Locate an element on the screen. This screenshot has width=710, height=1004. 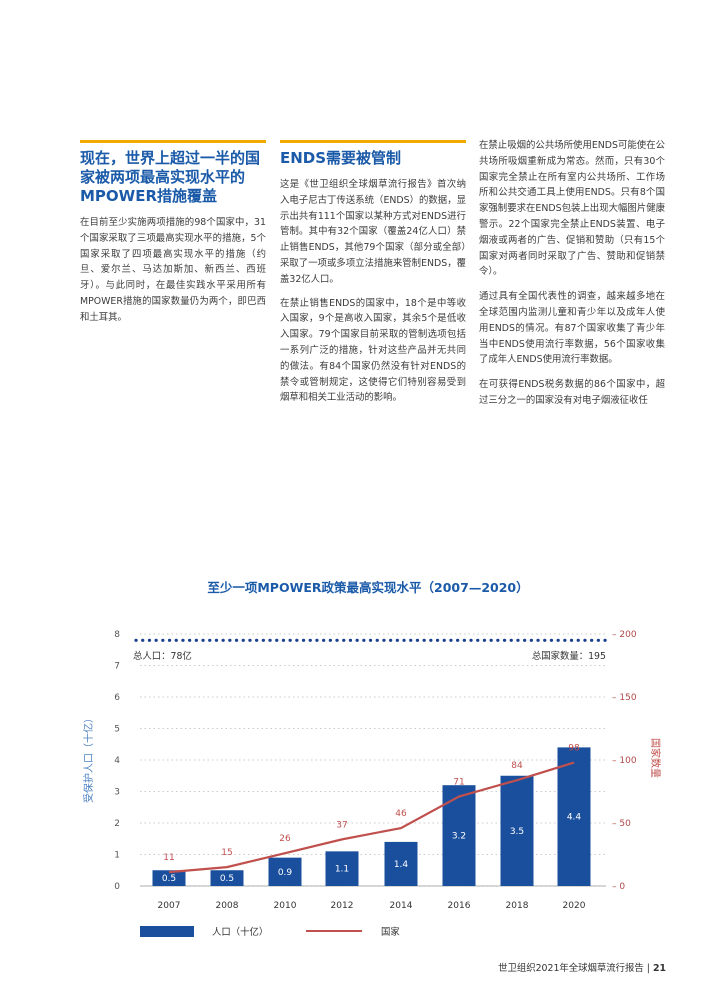
section-heading-ends: ENDS需要被管制 is located at coordinates (341, 158).